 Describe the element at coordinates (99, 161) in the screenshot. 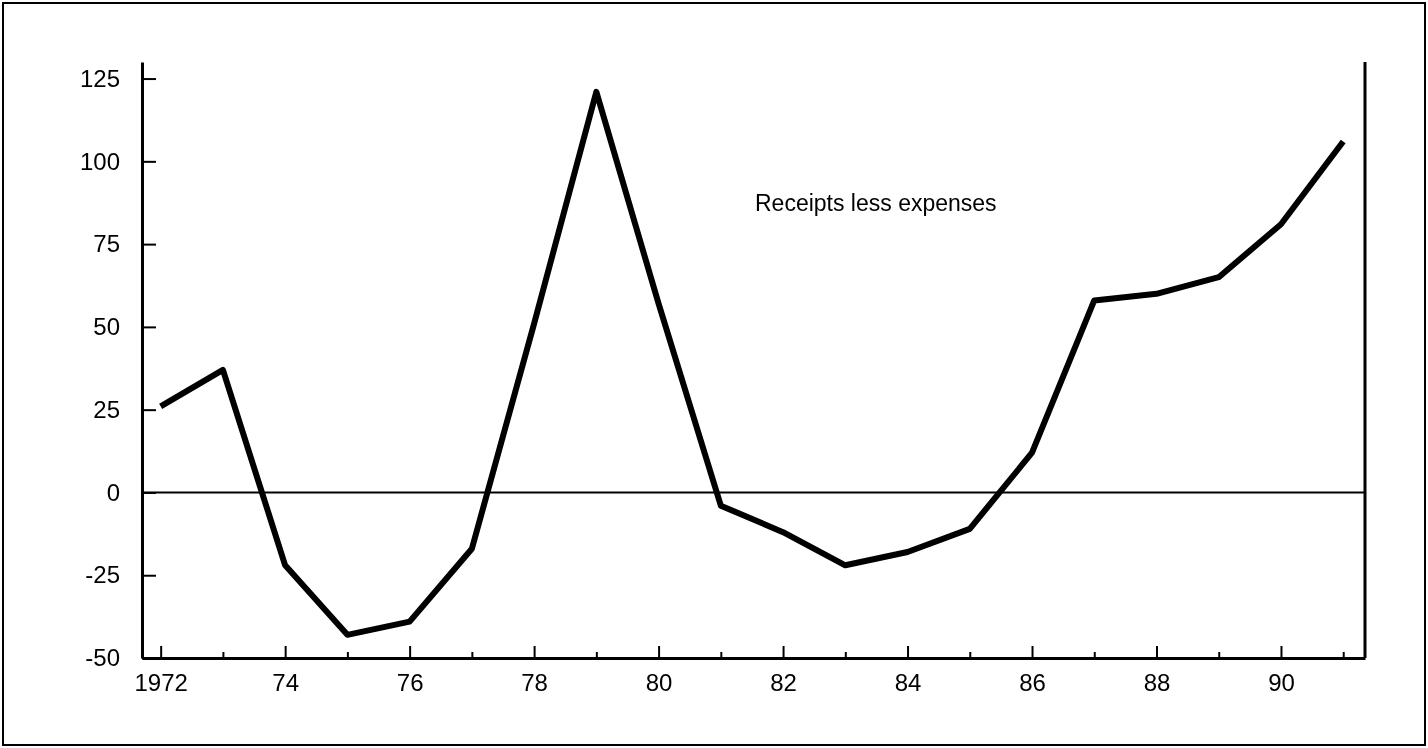

I see `y-tick-label: 100` at that location.